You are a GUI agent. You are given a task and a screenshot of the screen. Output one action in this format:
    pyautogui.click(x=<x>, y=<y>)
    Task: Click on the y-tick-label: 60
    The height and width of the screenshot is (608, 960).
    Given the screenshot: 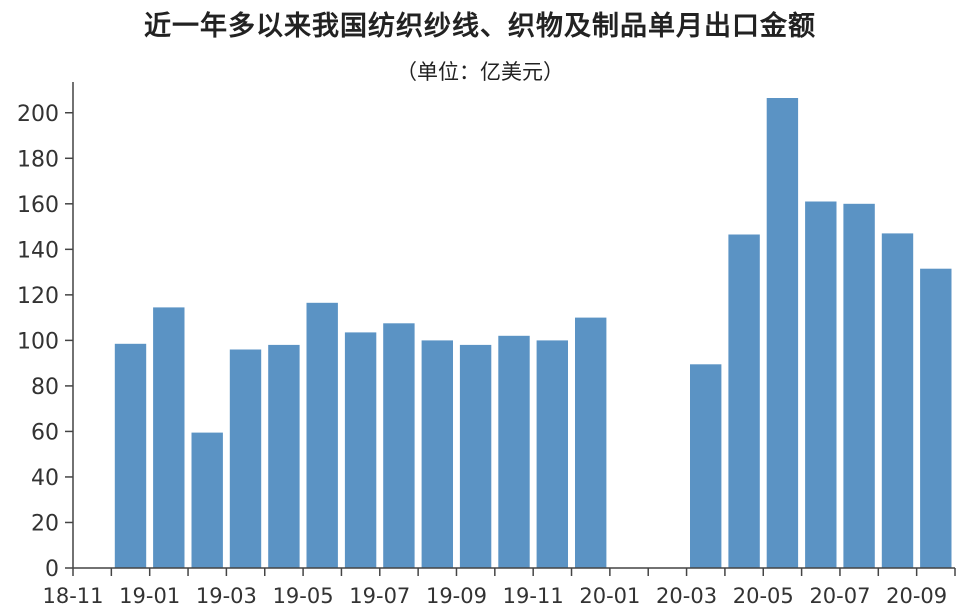 What is the action you would take?
    pyautogui.click(x=45, y=432)
    